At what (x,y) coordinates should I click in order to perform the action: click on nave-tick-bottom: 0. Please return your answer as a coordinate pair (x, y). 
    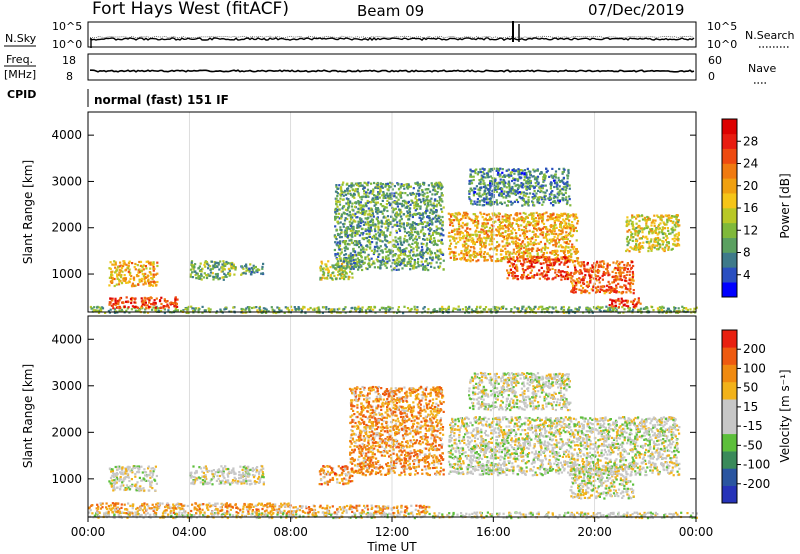
    Looking at the image, I should click on (711, 76).